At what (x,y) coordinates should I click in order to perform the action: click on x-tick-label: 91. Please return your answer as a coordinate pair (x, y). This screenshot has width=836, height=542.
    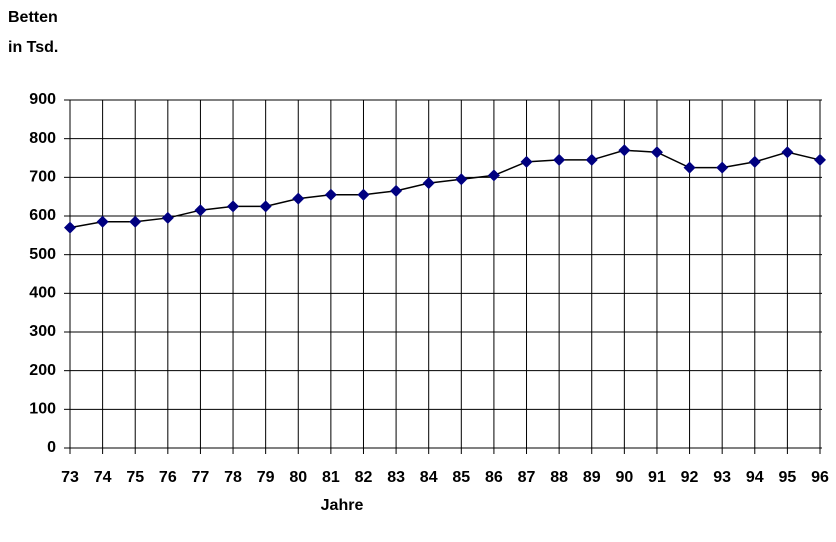
    Looking at the image, I should click on (657, 477).